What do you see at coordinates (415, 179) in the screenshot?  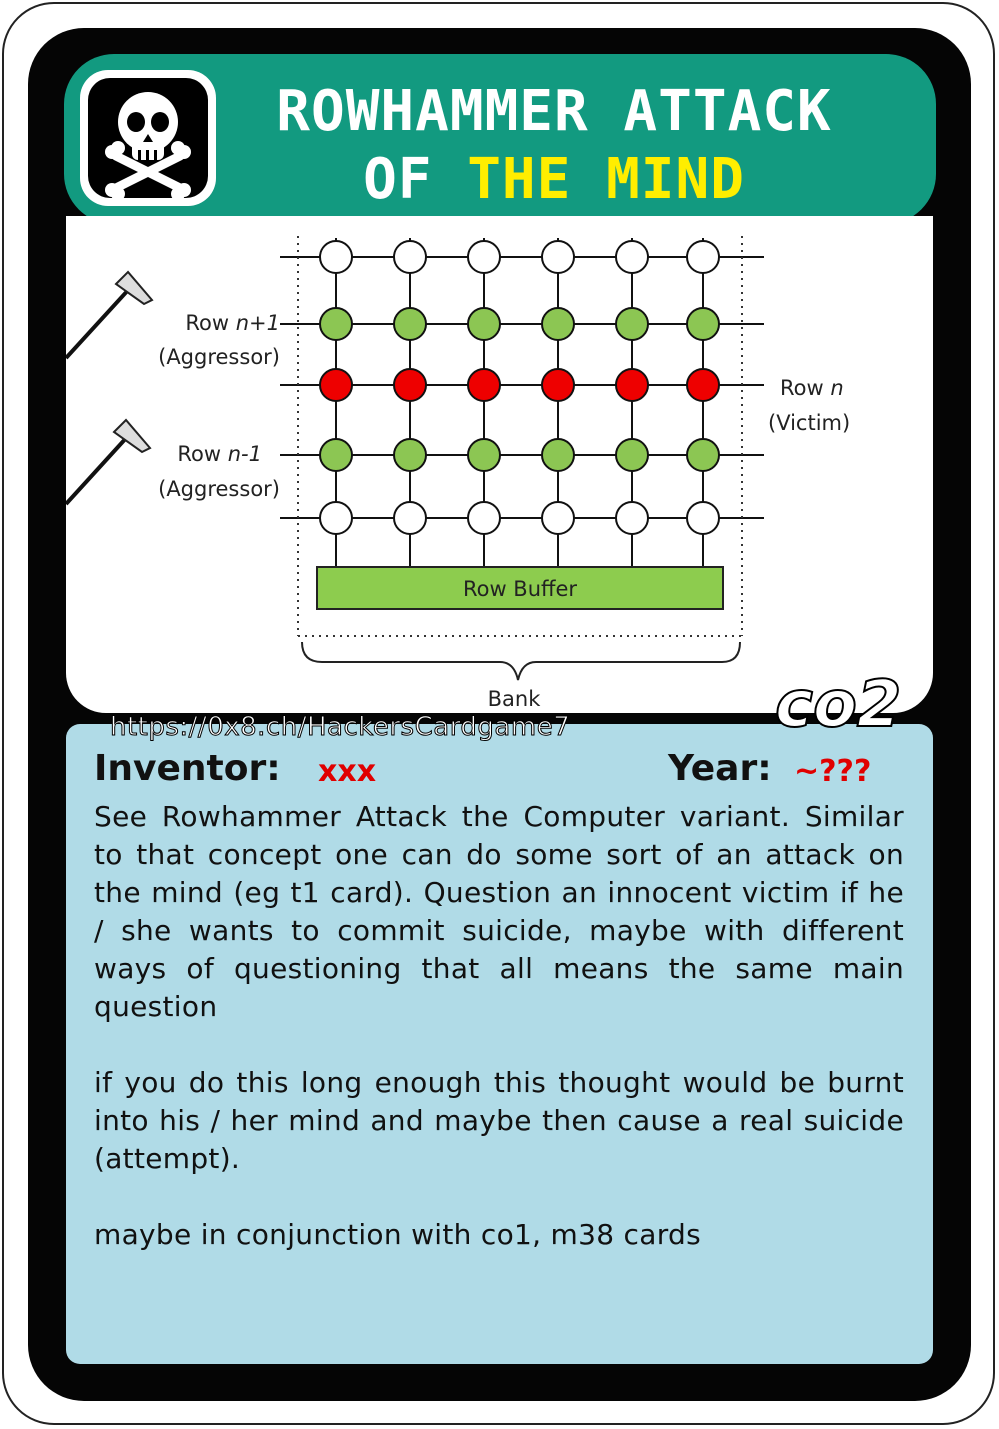 I see `title-prefix: OF` at bounding box center [415, 179].